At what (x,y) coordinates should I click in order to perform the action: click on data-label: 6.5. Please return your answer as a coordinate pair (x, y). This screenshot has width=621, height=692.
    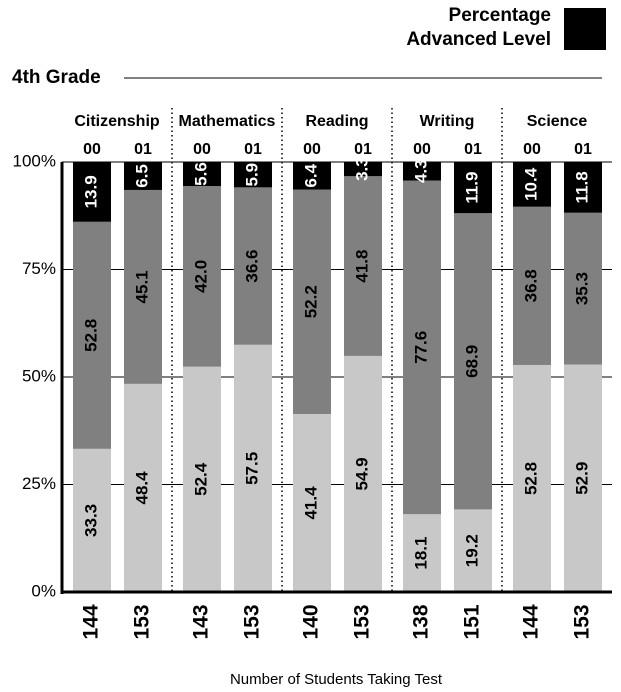
    Looking at the image, I should click on (141, 176).